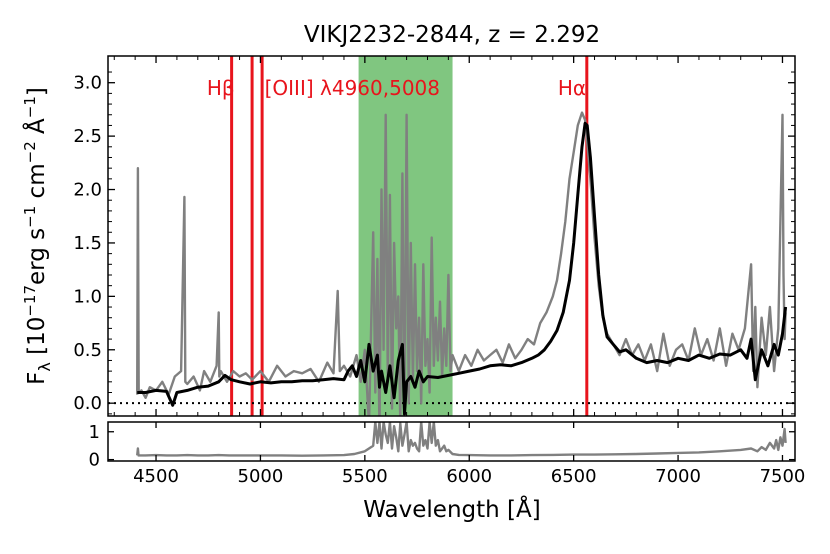  What do you see at coordinates (452, 35) in the screenshot?
I see `chart-title: VIKJ2232-2844, z = 2.292` at bounding box center [452, 35].